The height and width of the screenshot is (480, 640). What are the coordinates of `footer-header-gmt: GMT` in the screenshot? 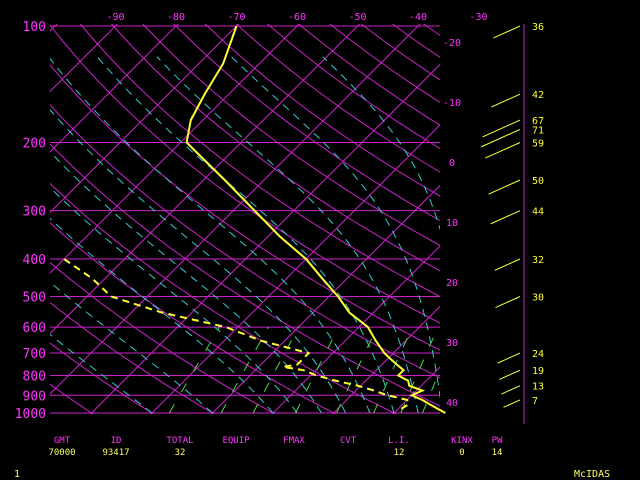 It's located at (62, 441).